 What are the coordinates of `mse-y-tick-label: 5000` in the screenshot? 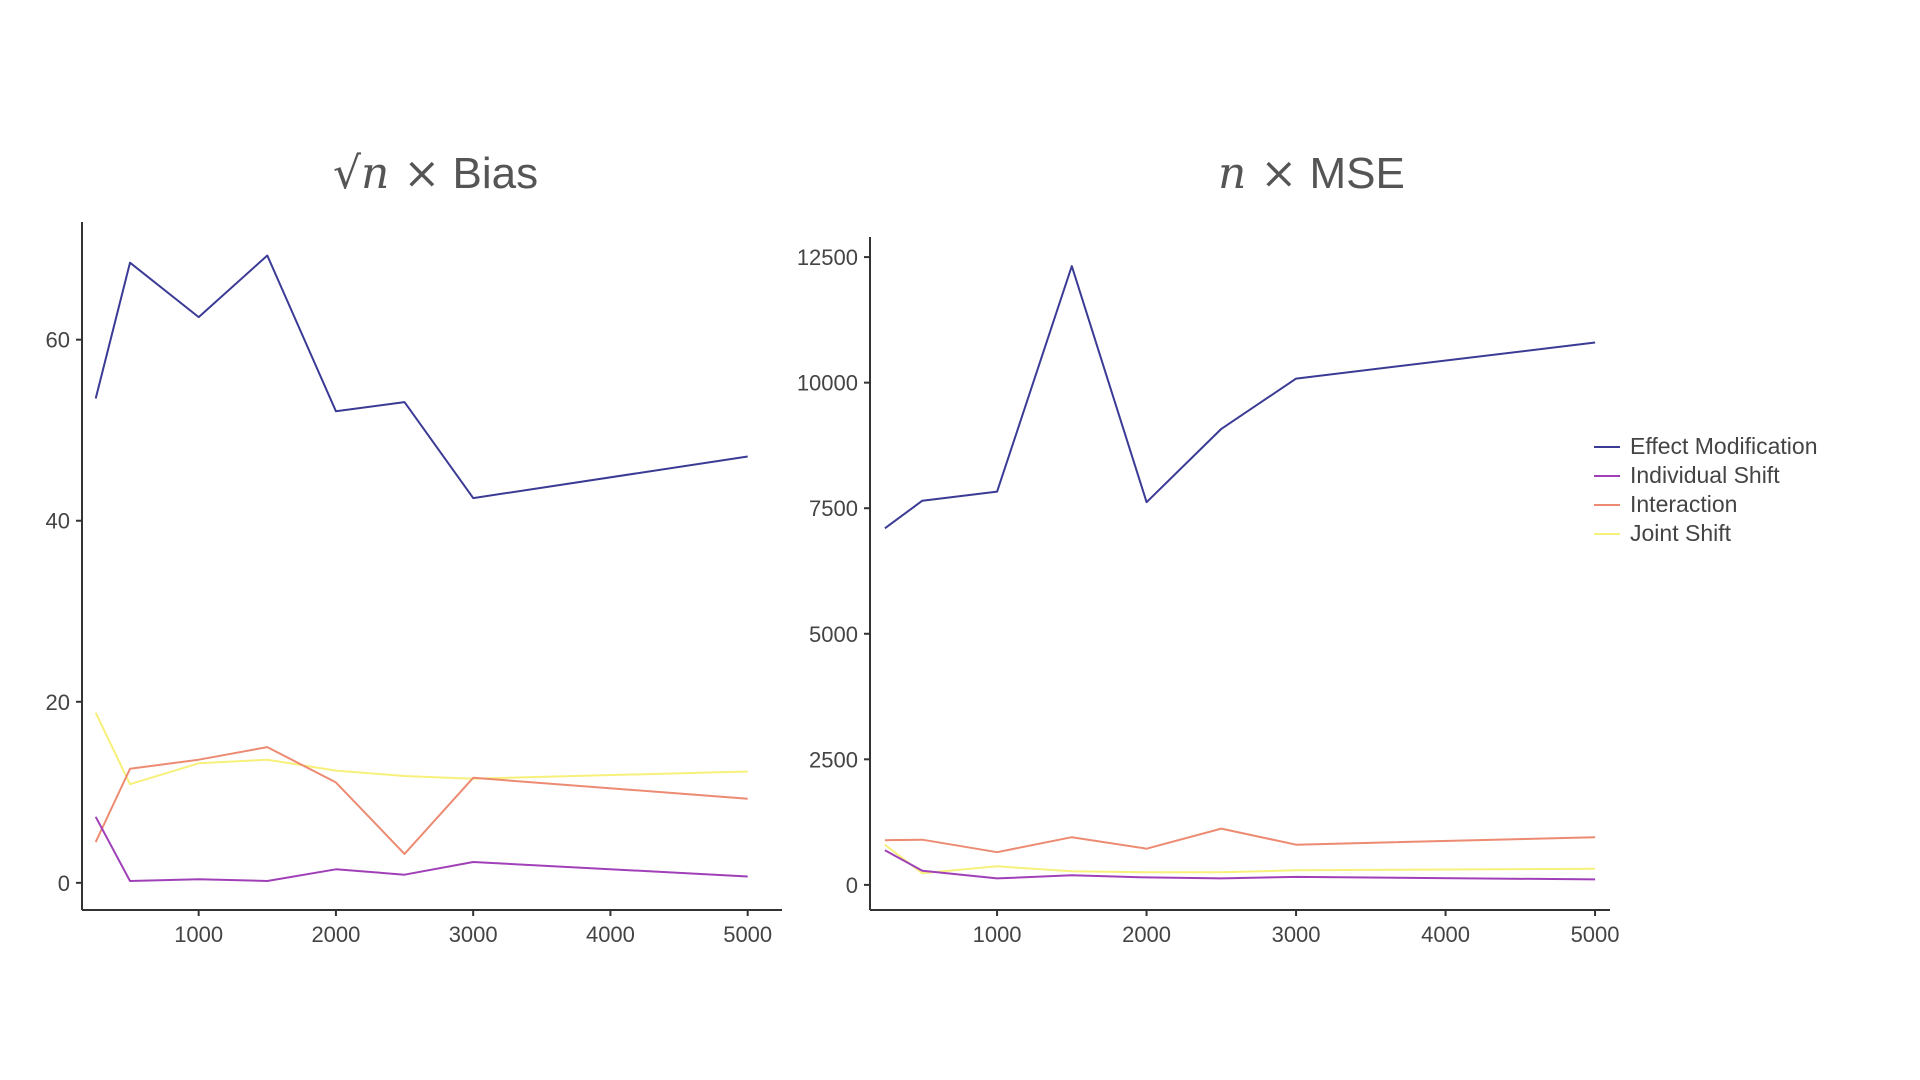 It's located at (833, 634).